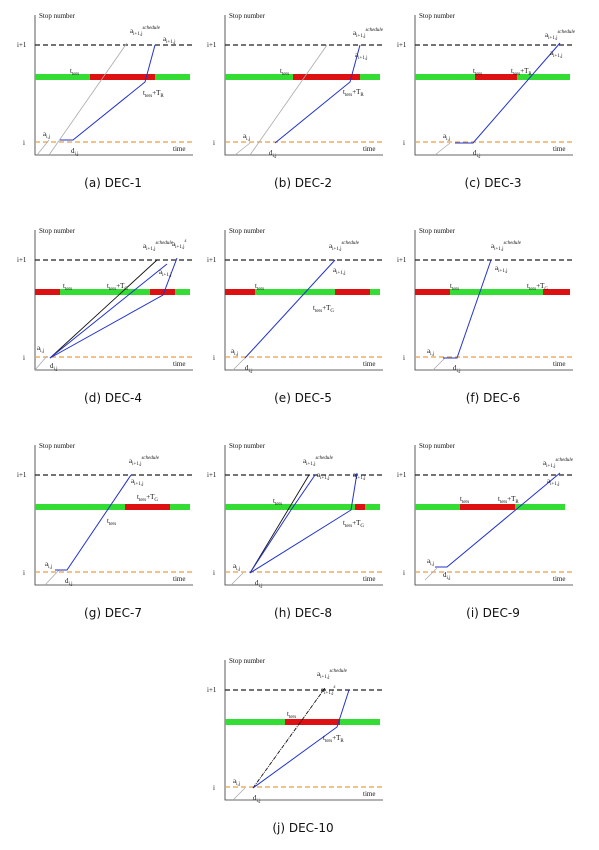  I want to click on superscript: s, so click(334, 687).